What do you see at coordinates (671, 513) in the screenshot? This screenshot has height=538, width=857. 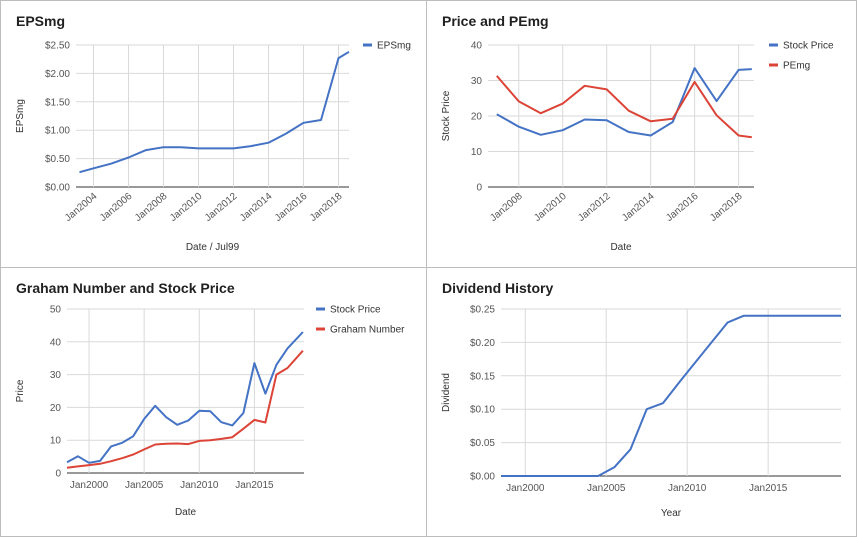 I see `x-axis-label: Year` at bounding box center [671, 513].